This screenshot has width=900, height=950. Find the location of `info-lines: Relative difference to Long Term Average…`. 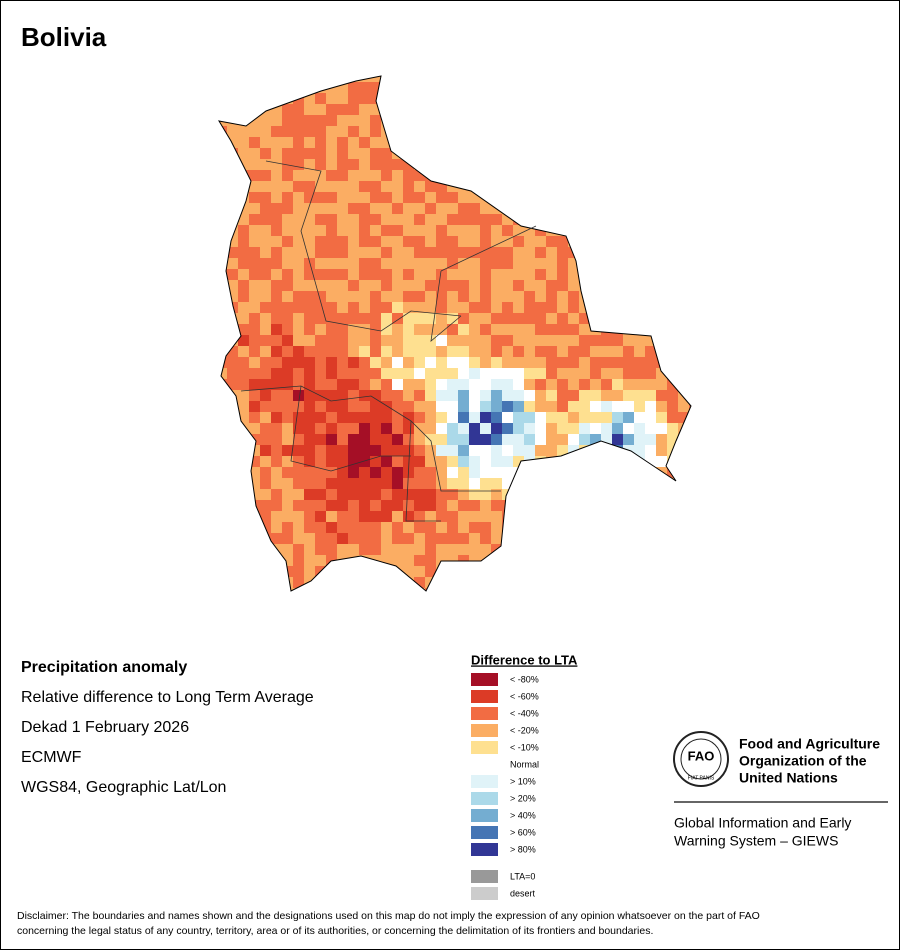

info-lines: Relative difference to Long Term Average… is located at coordinates (167, 742).